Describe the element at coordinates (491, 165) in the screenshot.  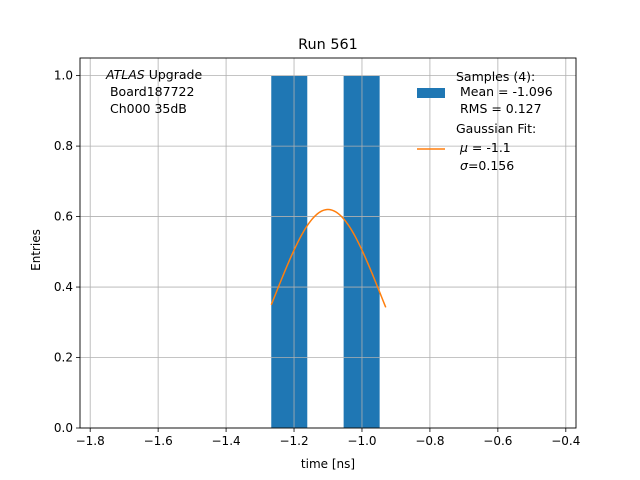
I see `legend-fit-sigma-value: =0.156` at that location.